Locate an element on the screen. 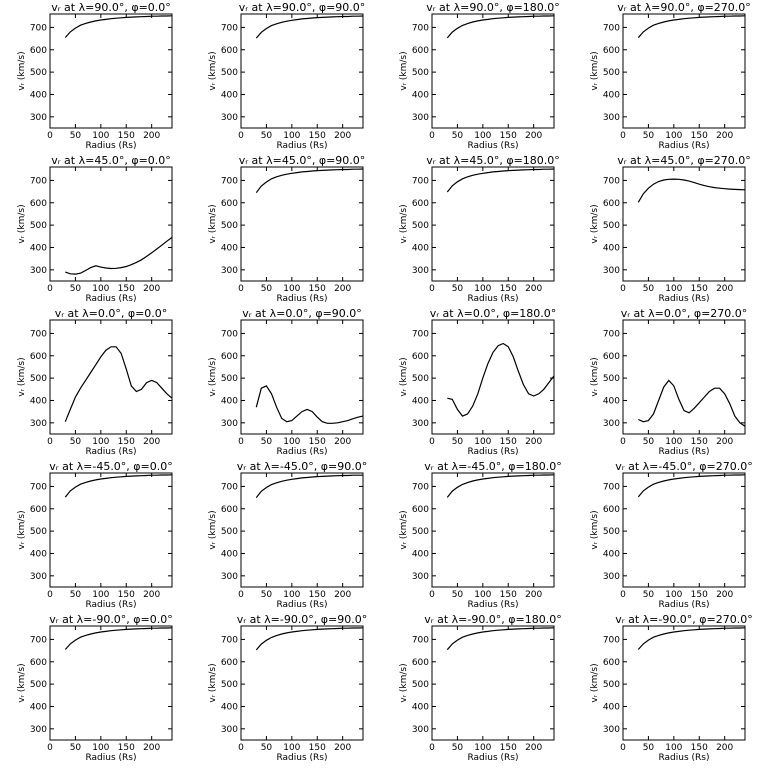 Image resolution: width=768 pixels, height=768 pixels. panel-title: vᵣ at λ=45.0°, φ=180.0° is located at coordinates (493, 160).